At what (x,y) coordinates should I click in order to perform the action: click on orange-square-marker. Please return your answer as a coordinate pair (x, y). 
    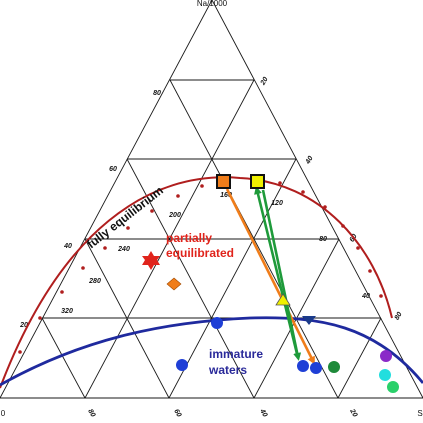
    Looking at the image, I should click on (223, 181).